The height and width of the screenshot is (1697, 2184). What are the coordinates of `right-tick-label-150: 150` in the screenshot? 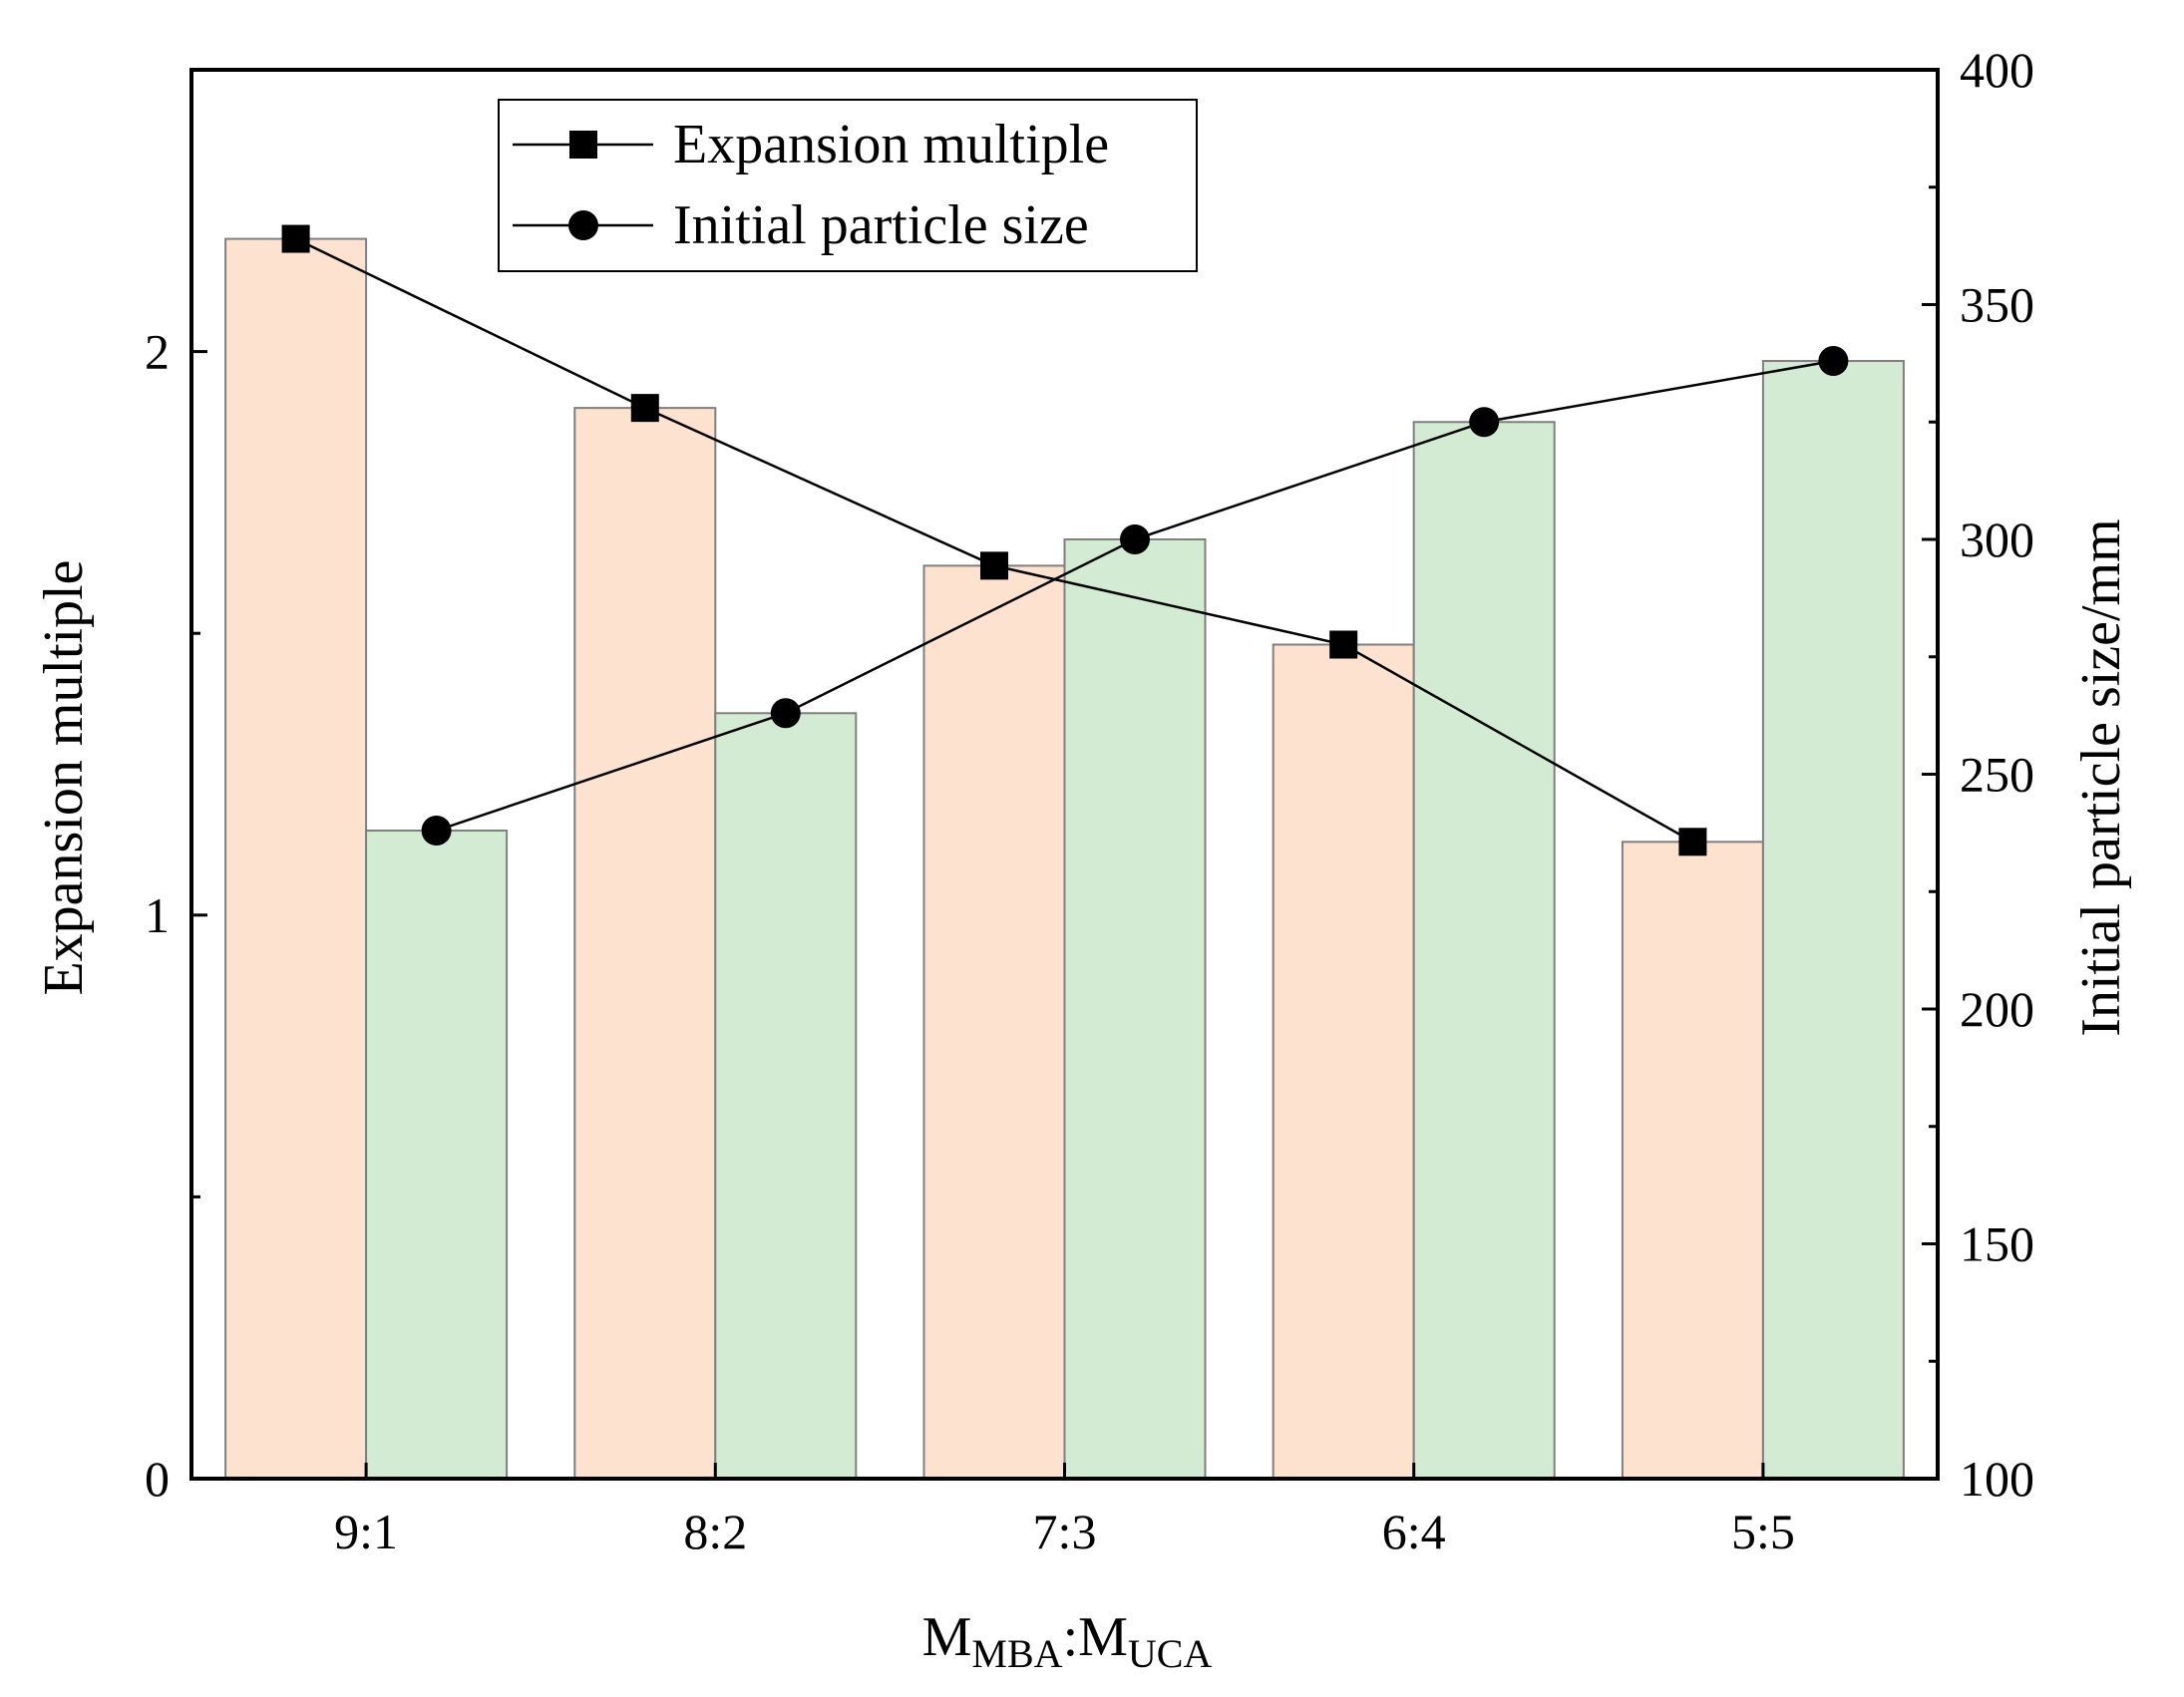 It's located at (1997, 1244).